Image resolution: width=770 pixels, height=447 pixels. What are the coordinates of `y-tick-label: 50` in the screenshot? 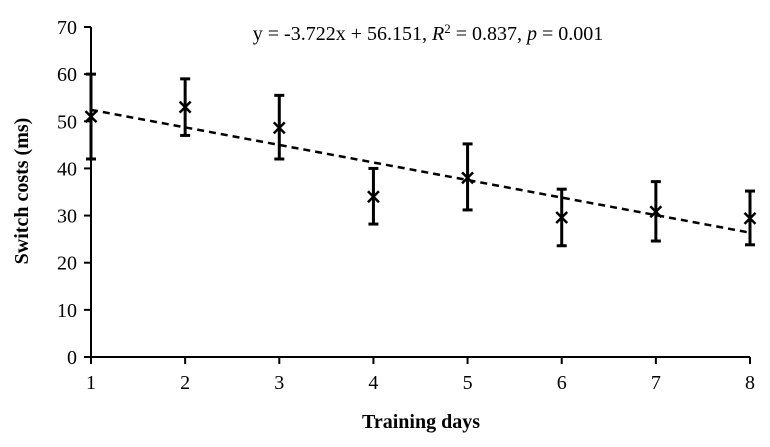 It's located at (67, 122).